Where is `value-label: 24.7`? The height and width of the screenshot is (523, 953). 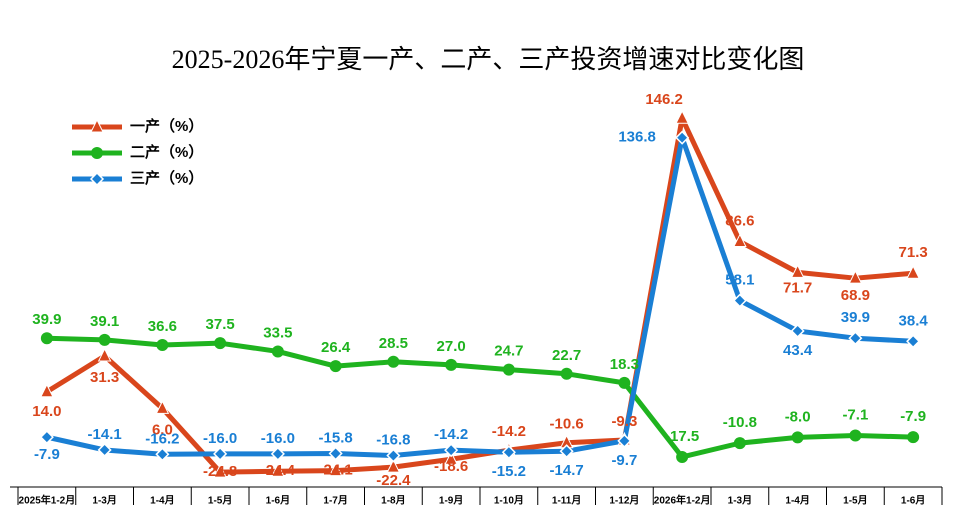 value-label: 24.7 is located at coordinates (508, 351).